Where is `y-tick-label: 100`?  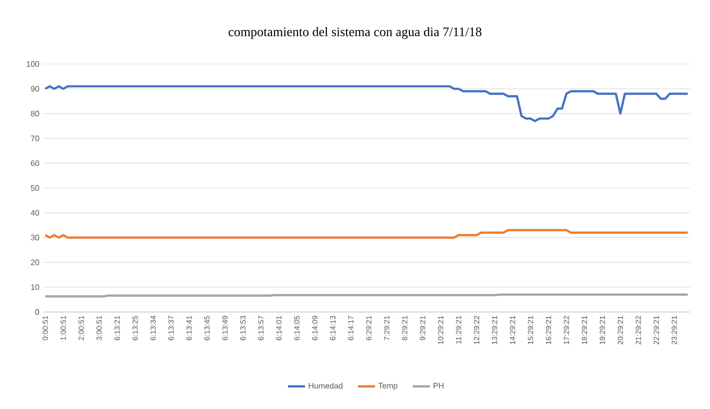
y-tick-label: 100 is located at coordinates (33, 64).